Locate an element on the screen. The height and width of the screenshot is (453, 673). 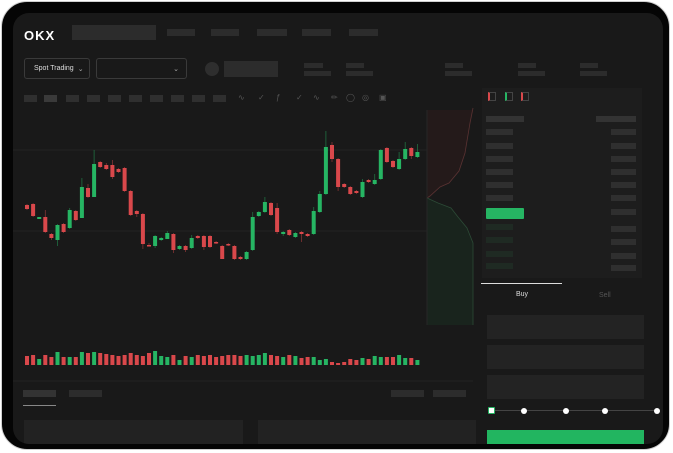
orderbook-asks-icon is located at coordinates (525, 96).